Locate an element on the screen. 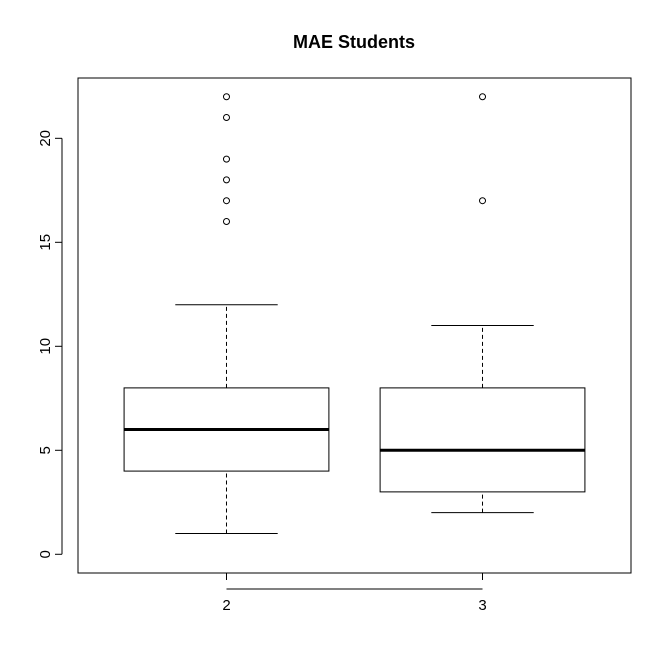 Image resolution: width=672 pixels, height=671 pixels. x-tick-label: 3 is located at coordinates (482, 605).